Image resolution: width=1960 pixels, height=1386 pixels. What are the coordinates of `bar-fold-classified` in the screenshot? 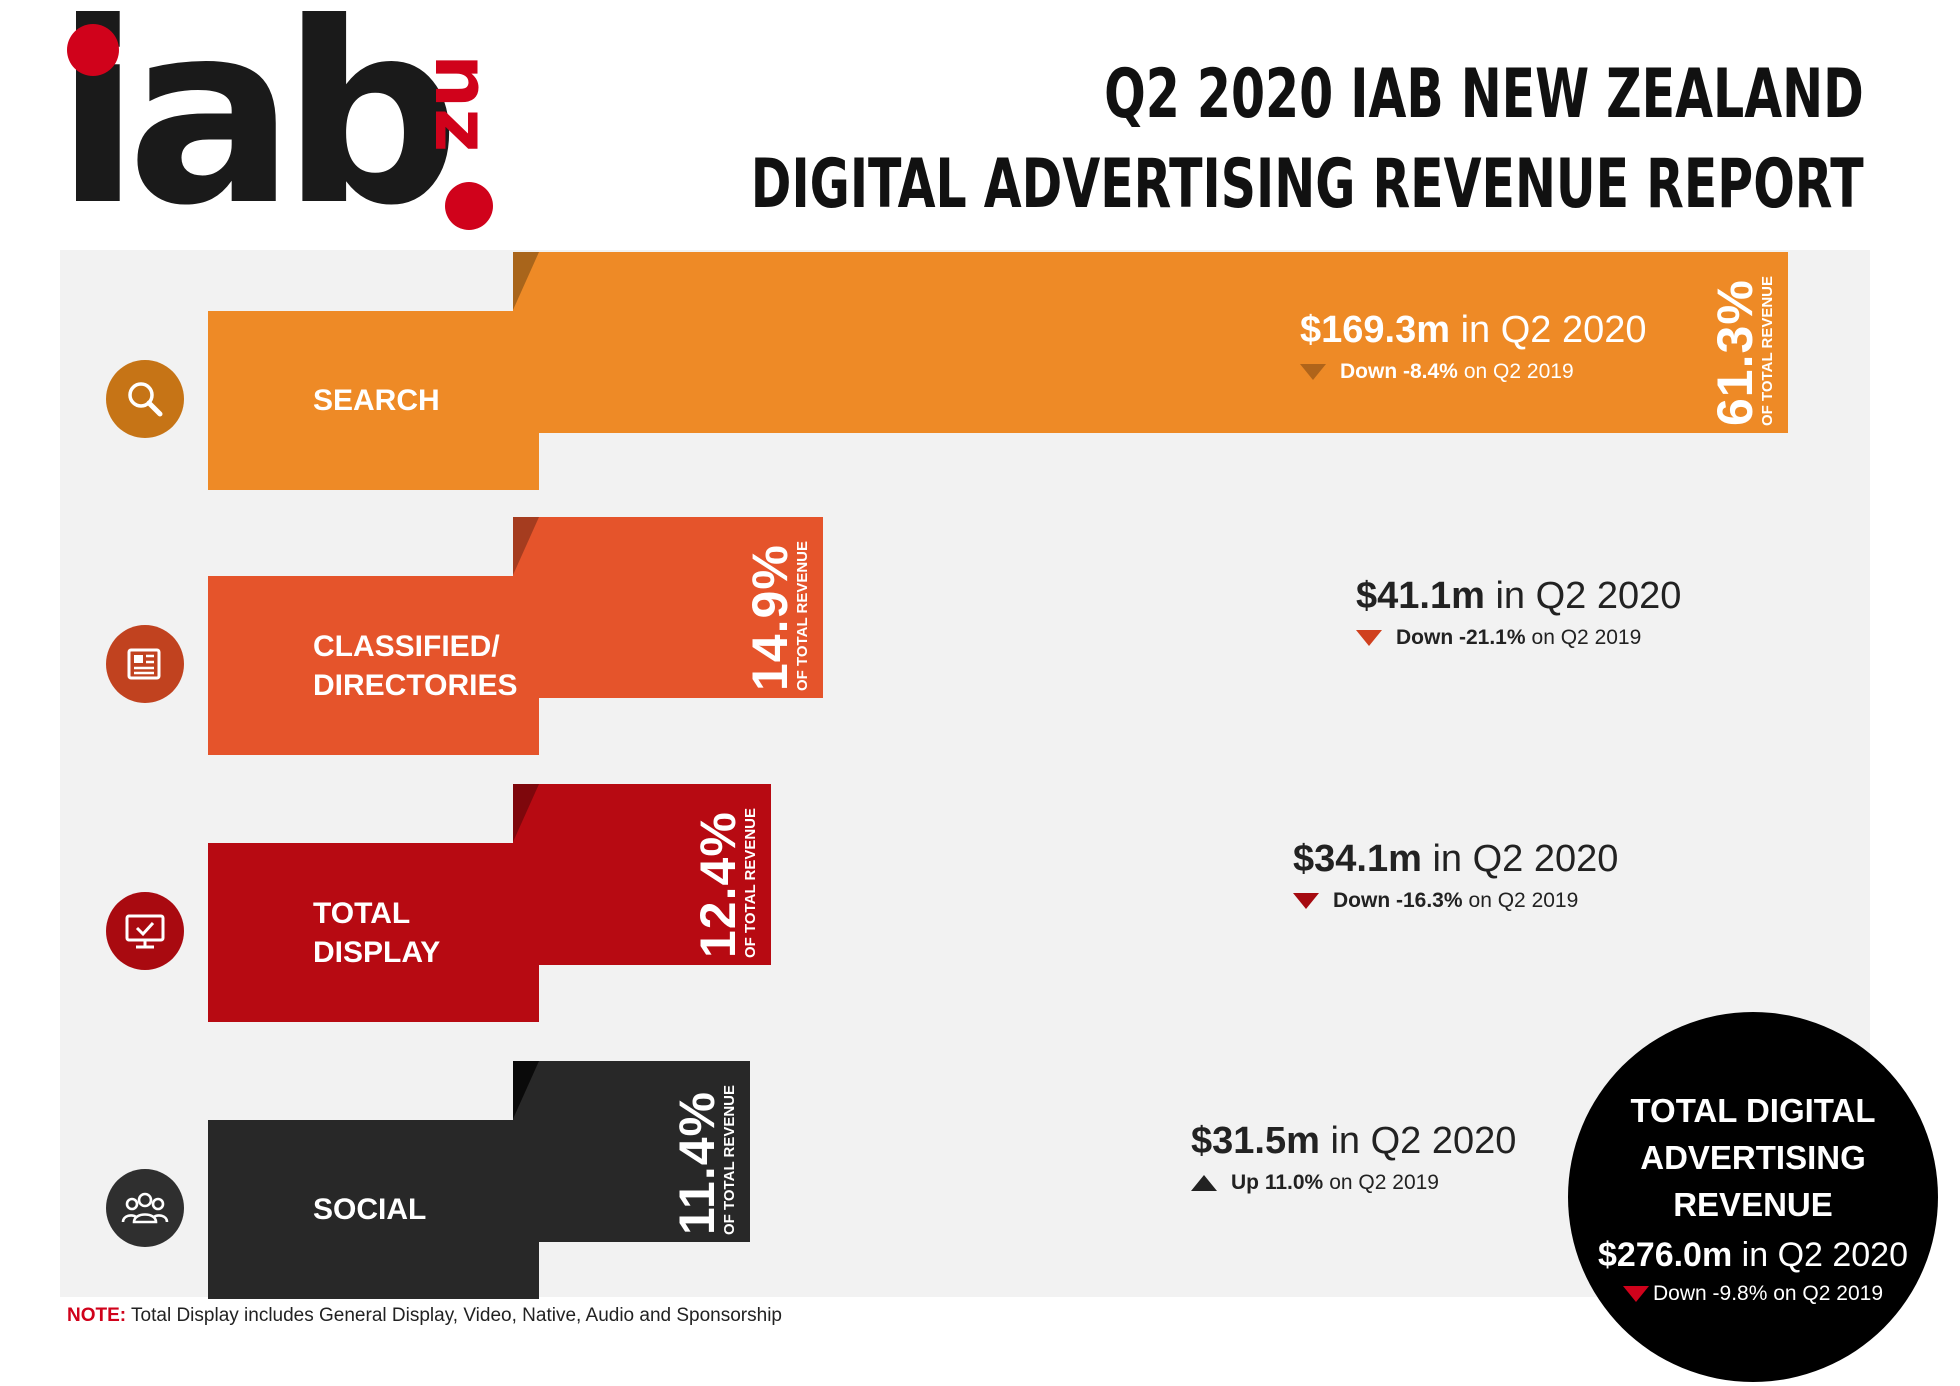 It's located at (526, 546).